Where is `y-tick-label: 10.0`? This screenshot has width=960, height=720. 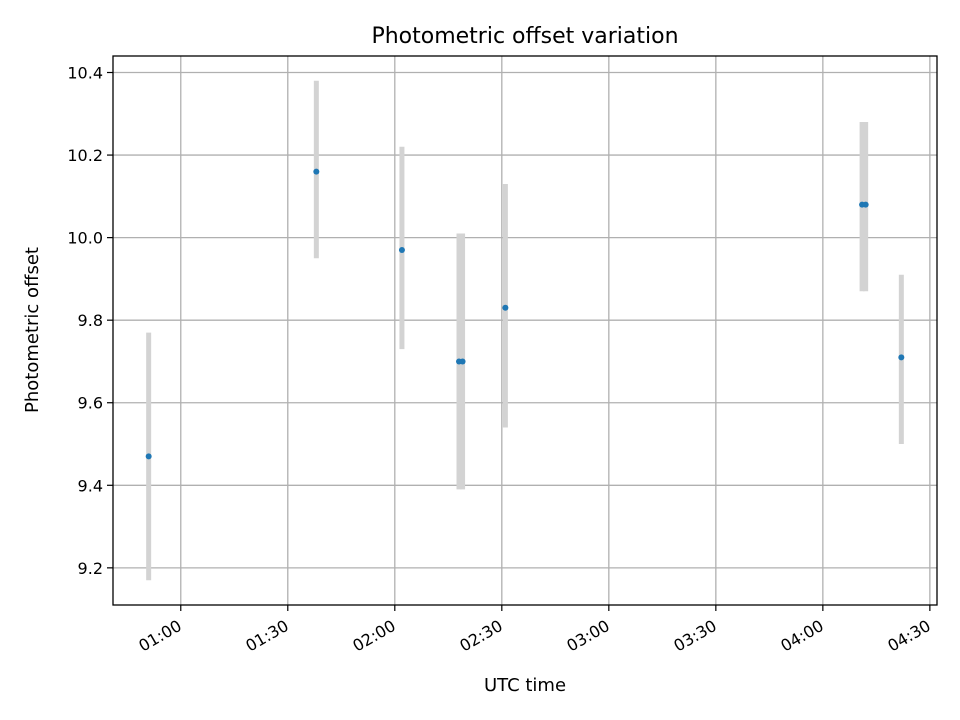
y-tick-label: 10.0 is located at coordinates (85, 238).